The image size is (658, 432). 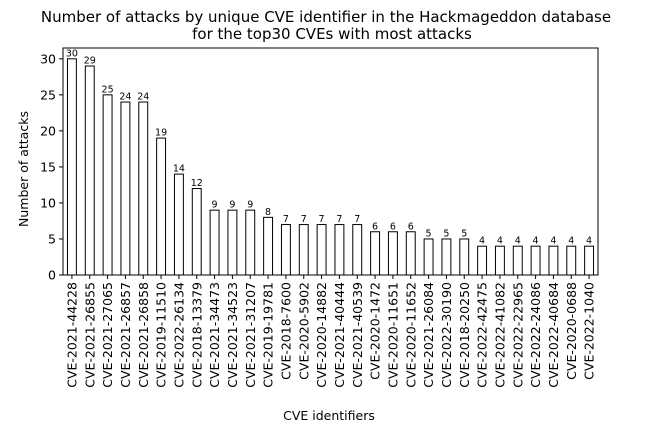 I want to click on x-tick-label: CVE-2022-22965, so click(x=517, y=335).